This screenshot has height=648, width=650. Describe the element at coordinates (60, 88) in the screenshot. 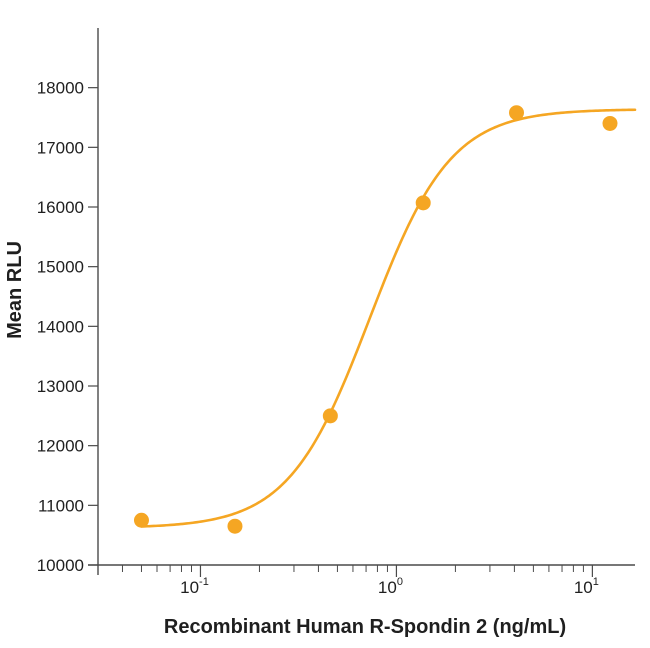

I see `y-tick-label: 18000` at that location.